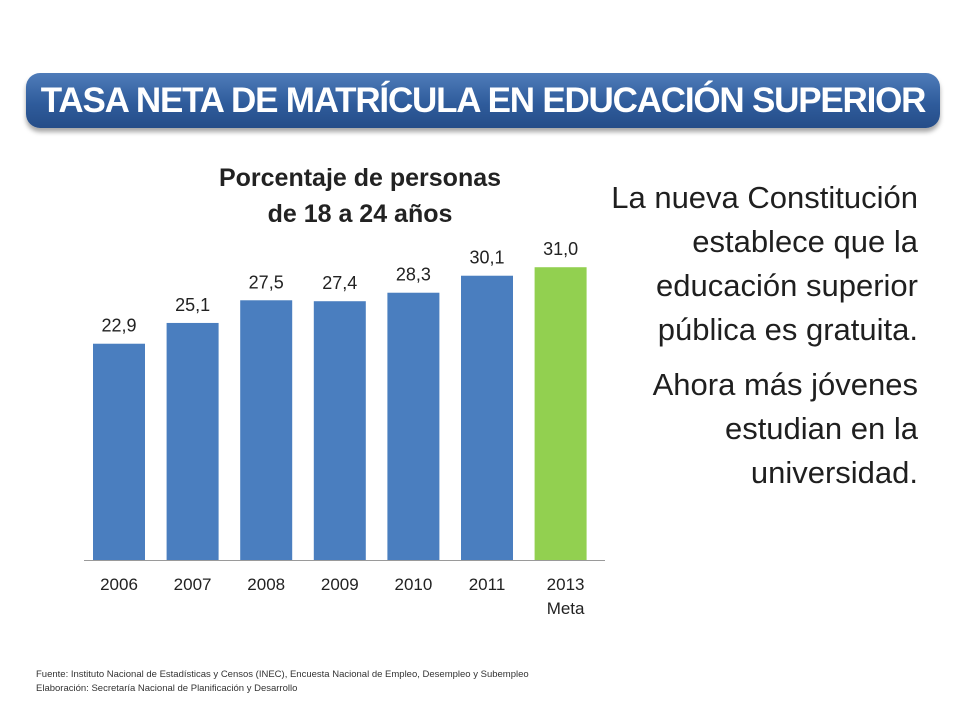 The image size is (960, 720). Describe the element at coordinates (266, 430) in the screenshot. I see `bar-2008` at that location.